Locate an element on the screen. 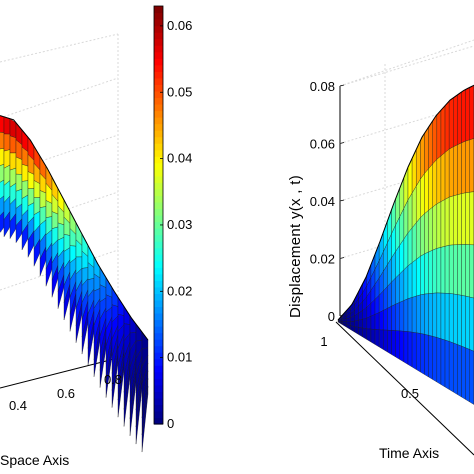  right-x-axis-label: Time Axis is located at coordinates (409, 453).